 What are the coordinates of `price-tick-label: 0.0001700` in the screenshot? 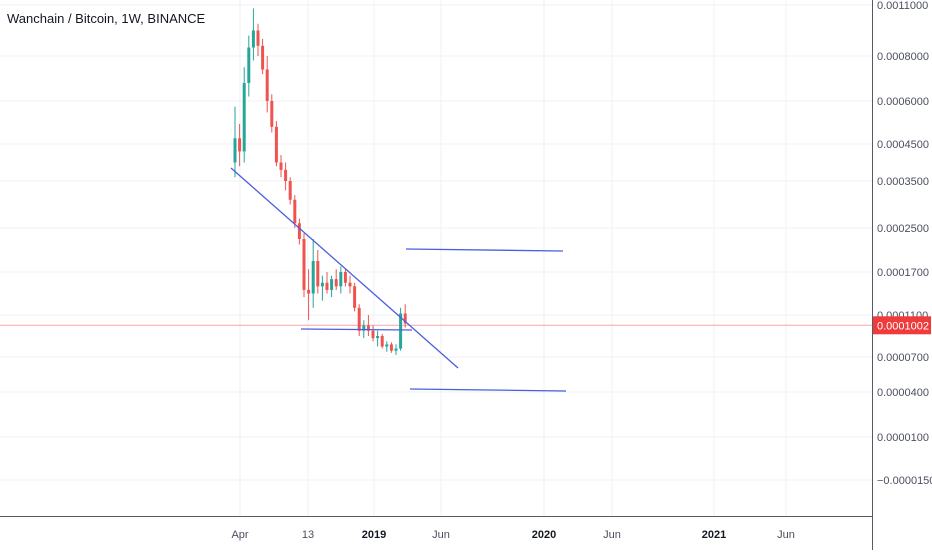 It's located at (903, 273).